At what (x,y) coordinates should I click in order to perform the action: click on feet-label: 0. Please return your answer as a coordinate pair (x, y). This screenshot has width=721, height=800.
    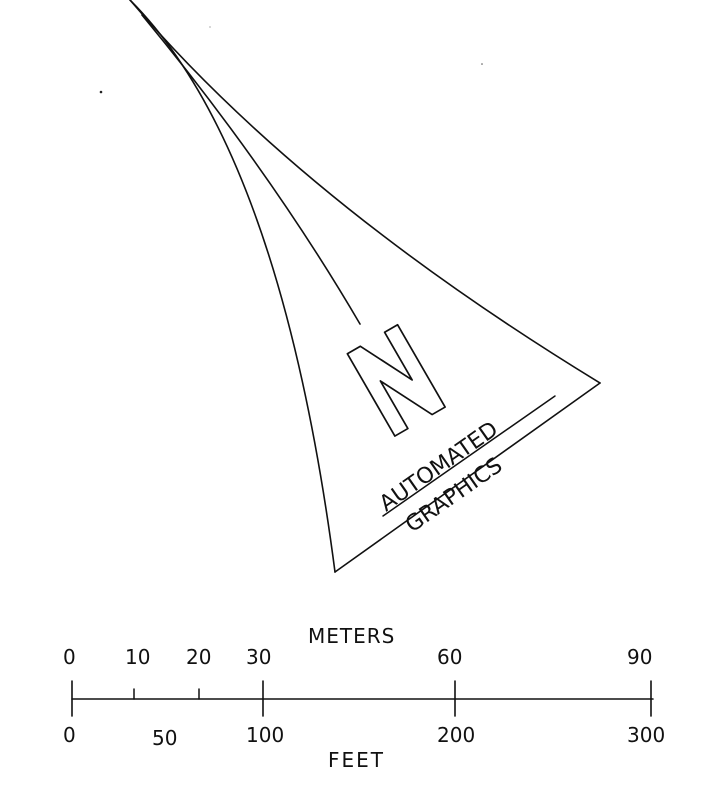
    Looking at the image, I should click on (69, 735).